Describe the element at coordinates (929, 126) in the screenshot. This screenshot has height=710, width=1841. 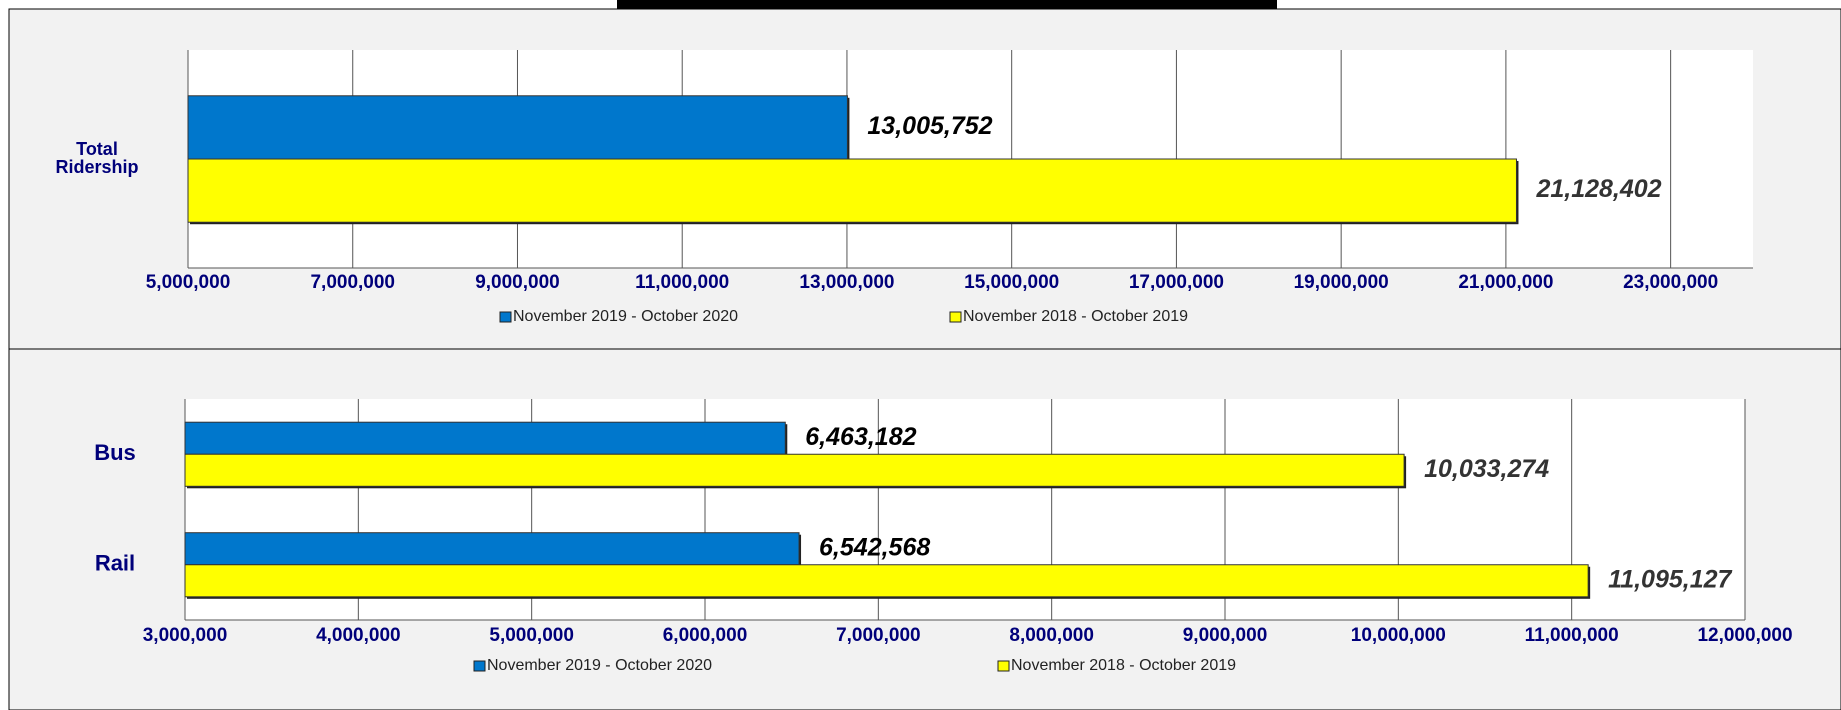
I see `value-label: 13,005,752` at that location.